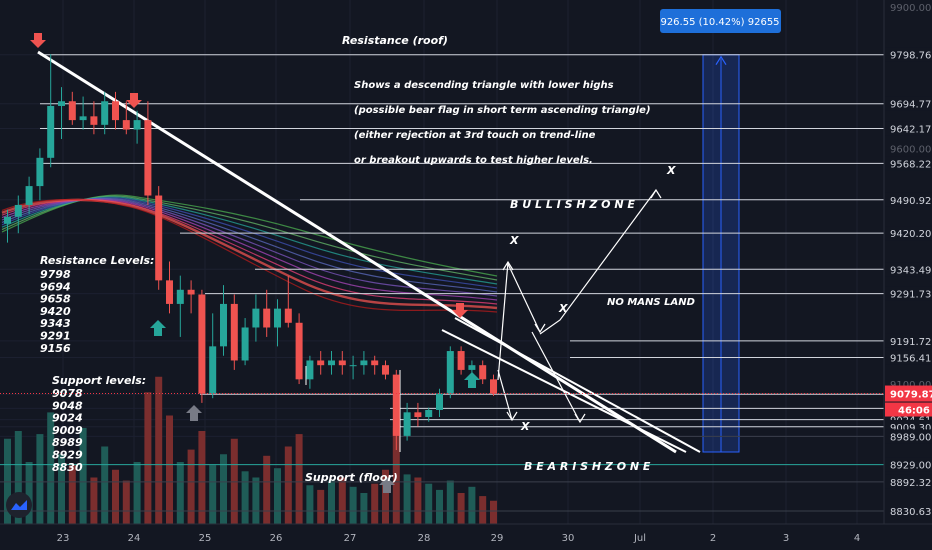 The width and height of the screenshot is (932, 550). Describe the element at coordinates (250, 450) in the screenshot. I see `volume-bars` at that location.